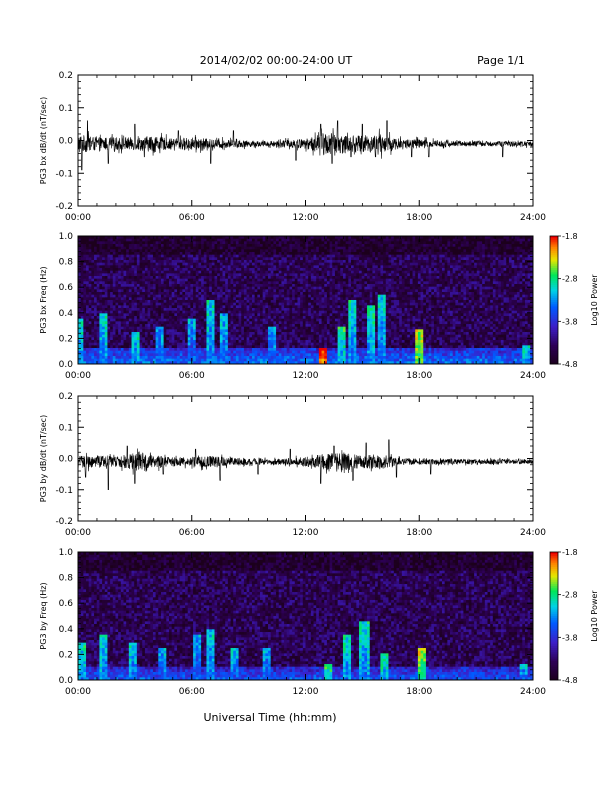  I want to click on x-tick-label: 06:00, so click(192, 218).